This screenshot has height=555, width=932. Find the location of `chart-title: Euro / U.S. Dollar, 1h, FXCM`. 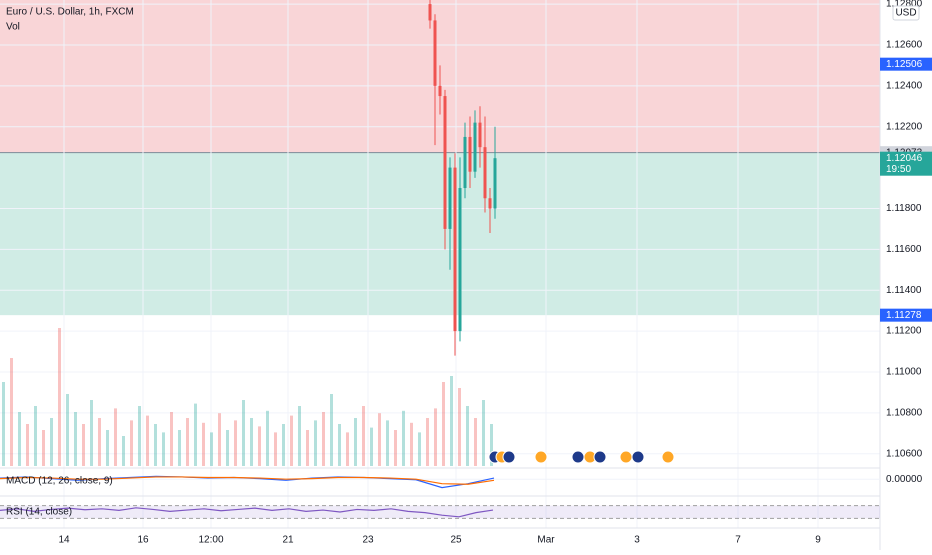

chart-title: Euro / U.S. Dollar, 1h, FXCM is located at coordinates (70, 12).